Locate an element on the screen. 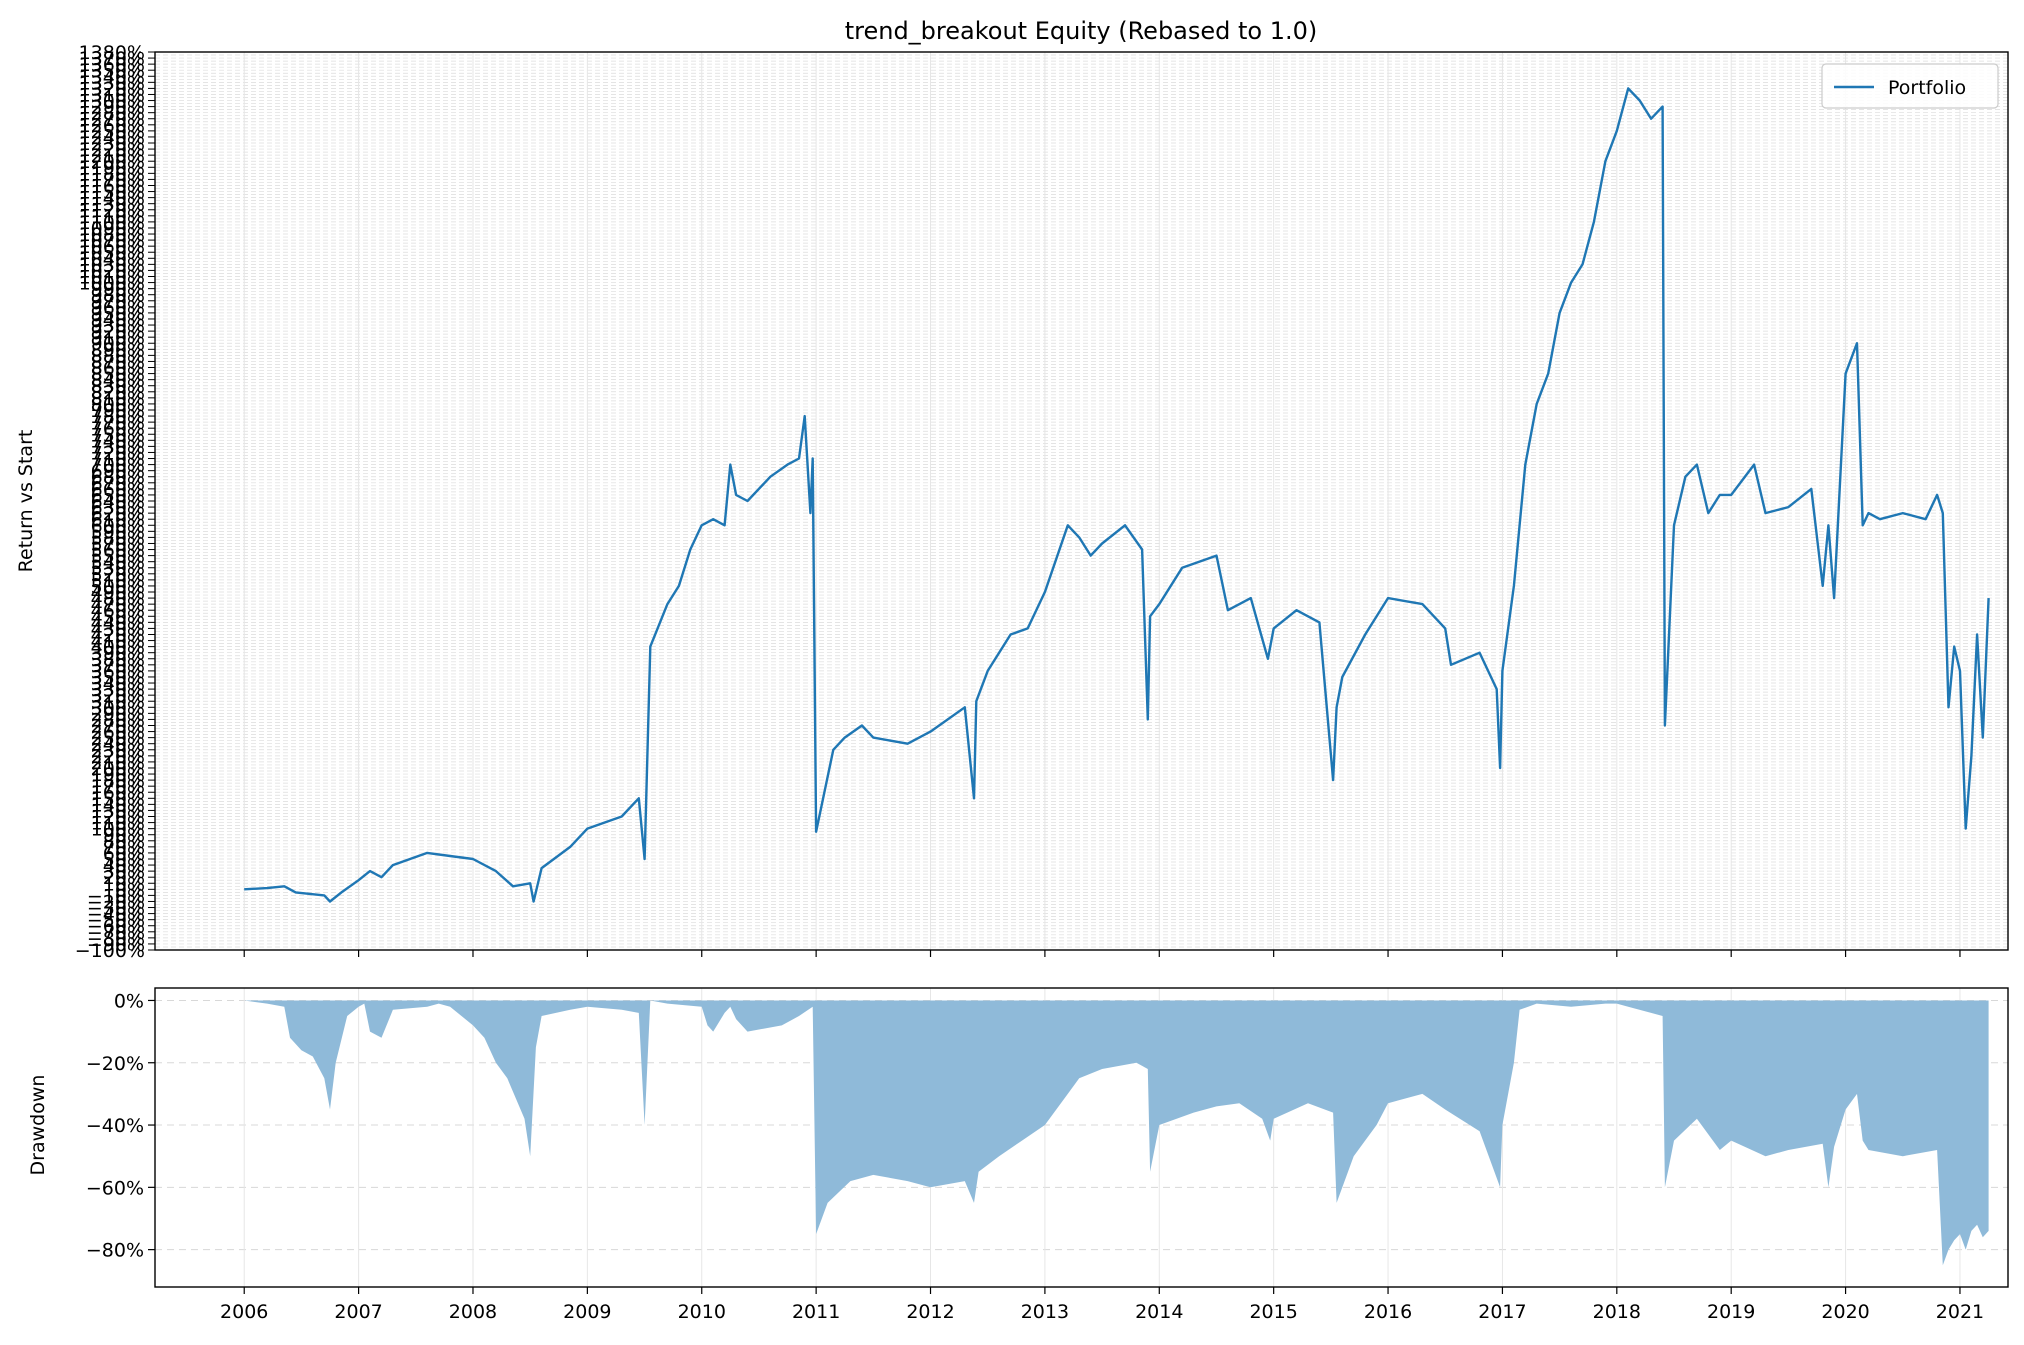 This screenshot has height=1345, width=2024. x-tick-label: 2015 is located at coordinates (1273, 1312).